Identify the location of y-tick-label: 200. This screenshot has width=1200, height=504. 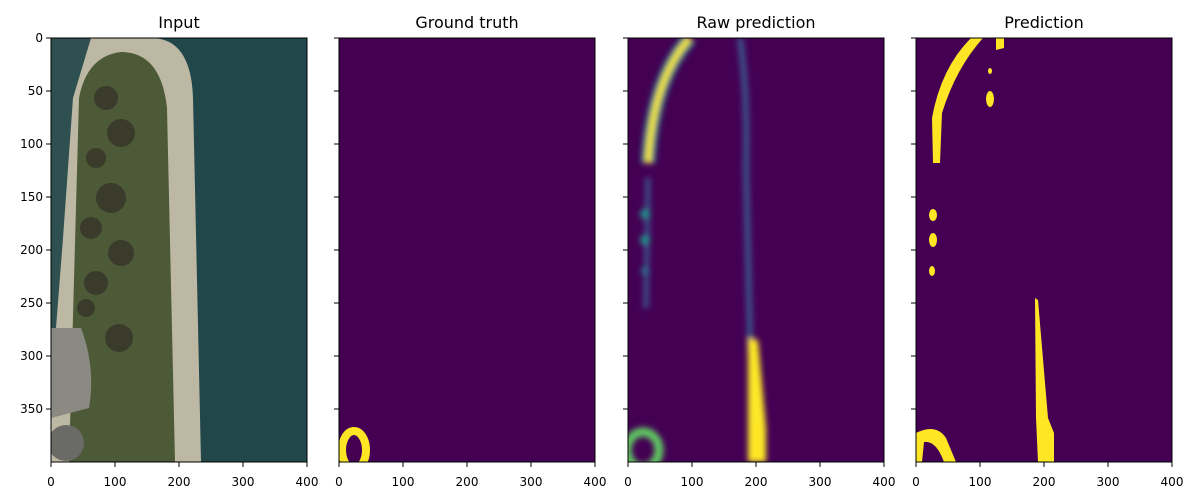
(31, 250).